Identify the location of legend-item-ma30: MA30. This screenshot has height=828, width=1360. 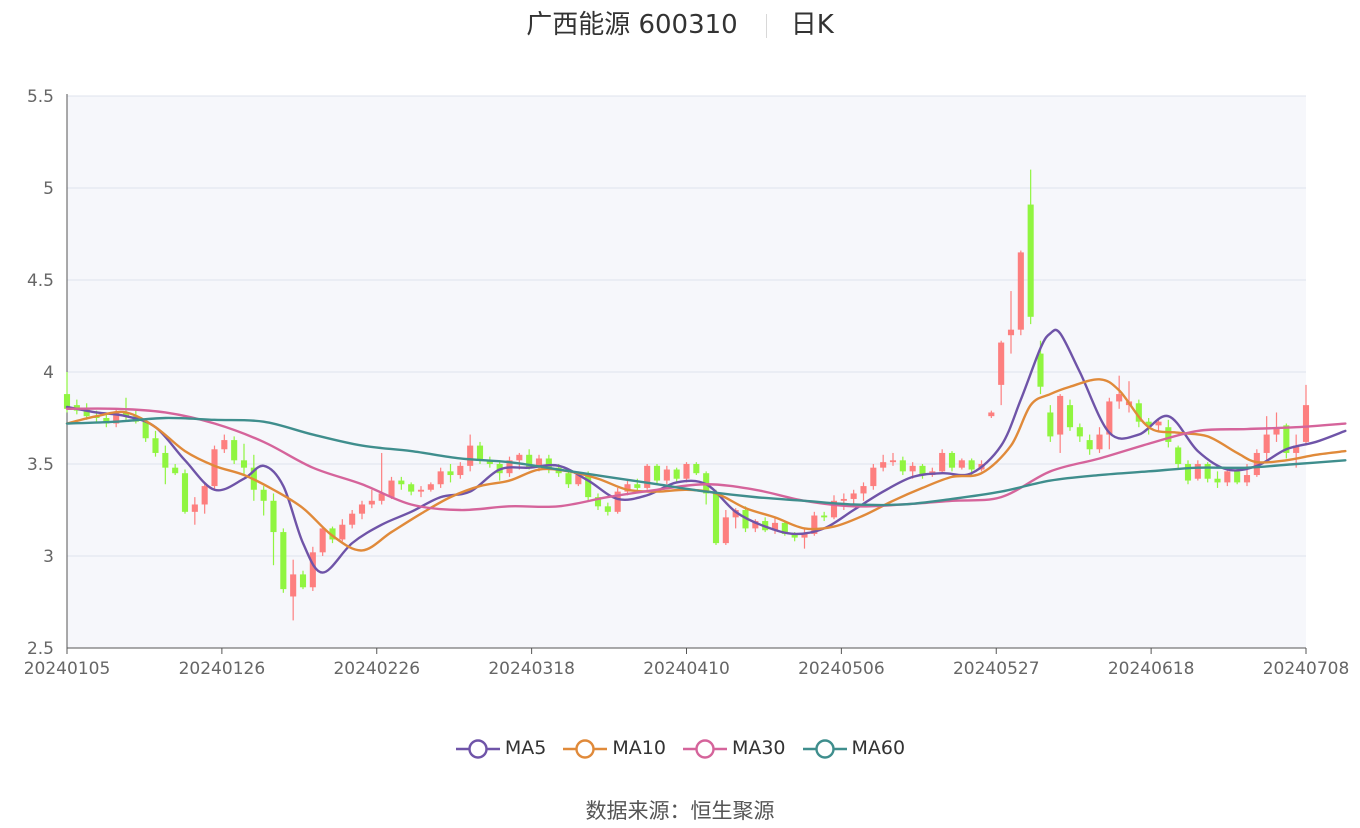
(734, 748).